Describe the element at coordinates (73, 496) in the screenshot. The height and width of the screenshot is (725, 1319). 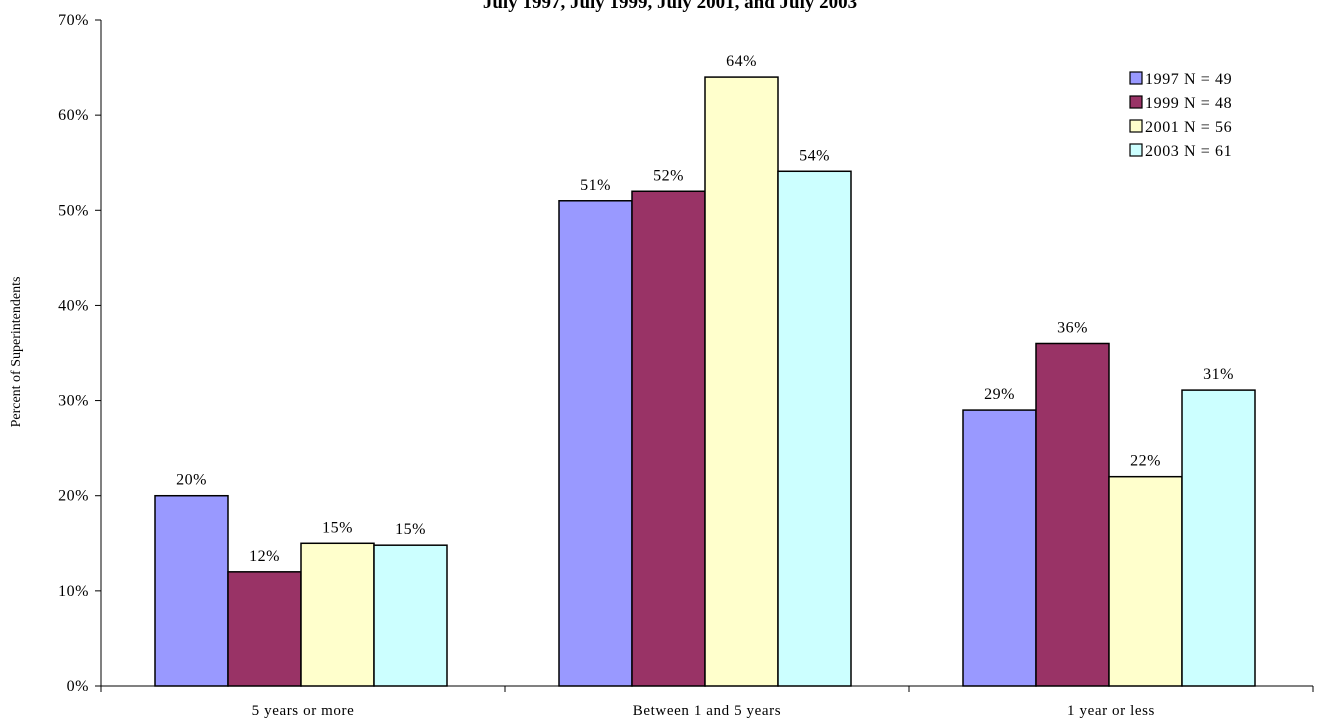
I see `y-tick-label: 20%` at that location.